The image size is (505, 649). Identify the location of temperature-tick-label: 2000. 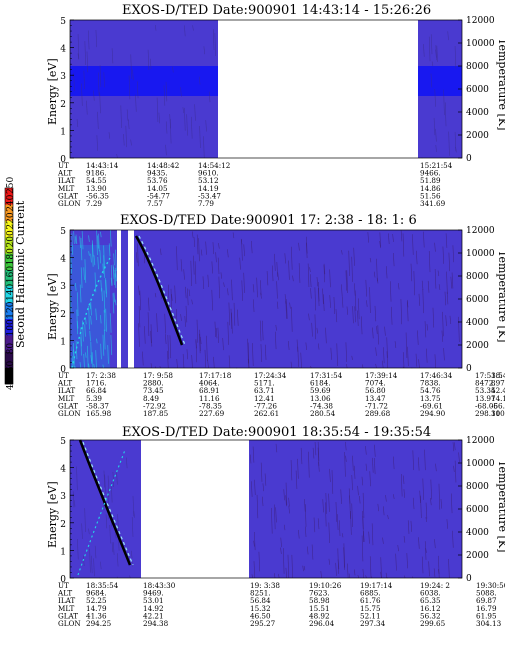
(477, 346).